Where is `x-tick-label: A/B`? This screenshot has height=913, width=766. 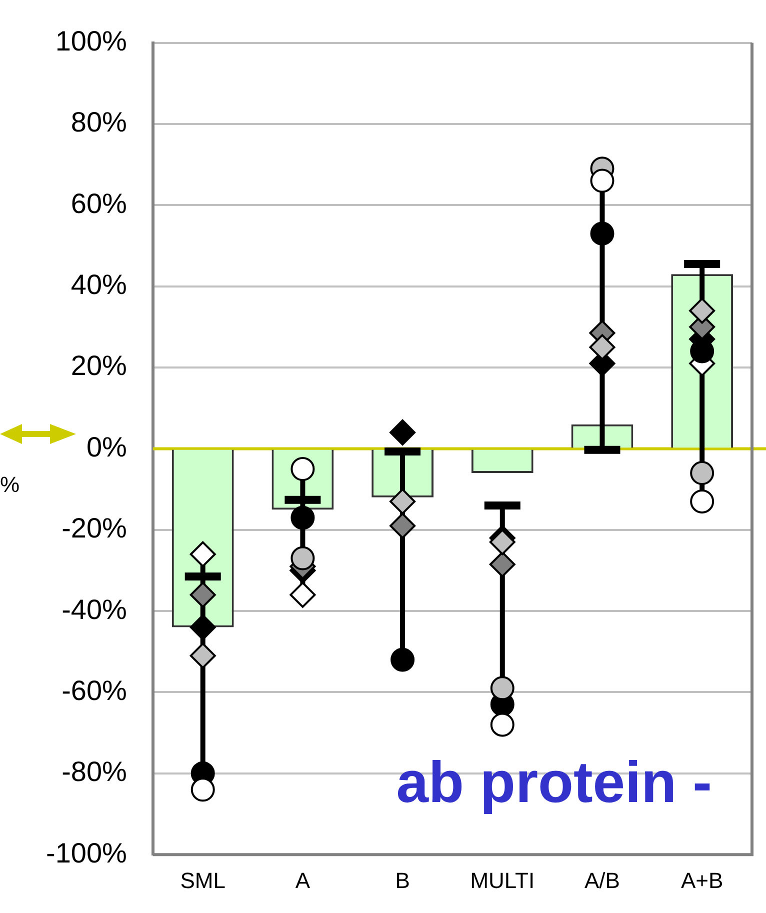 x-tick-label: A/B is located at coordinates (602, 880).